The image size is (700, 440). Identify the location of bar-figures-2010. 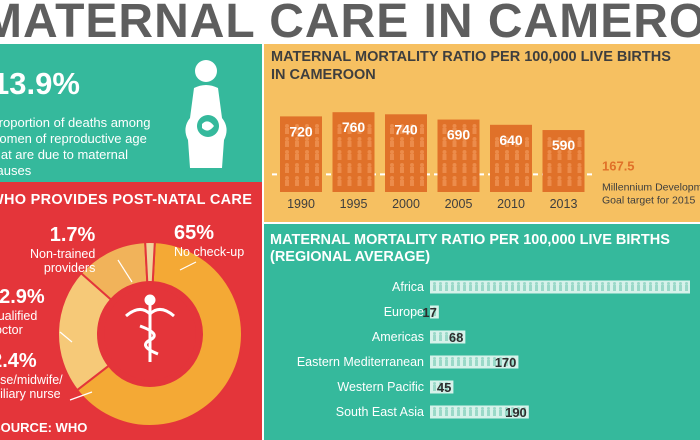
(512, 161).